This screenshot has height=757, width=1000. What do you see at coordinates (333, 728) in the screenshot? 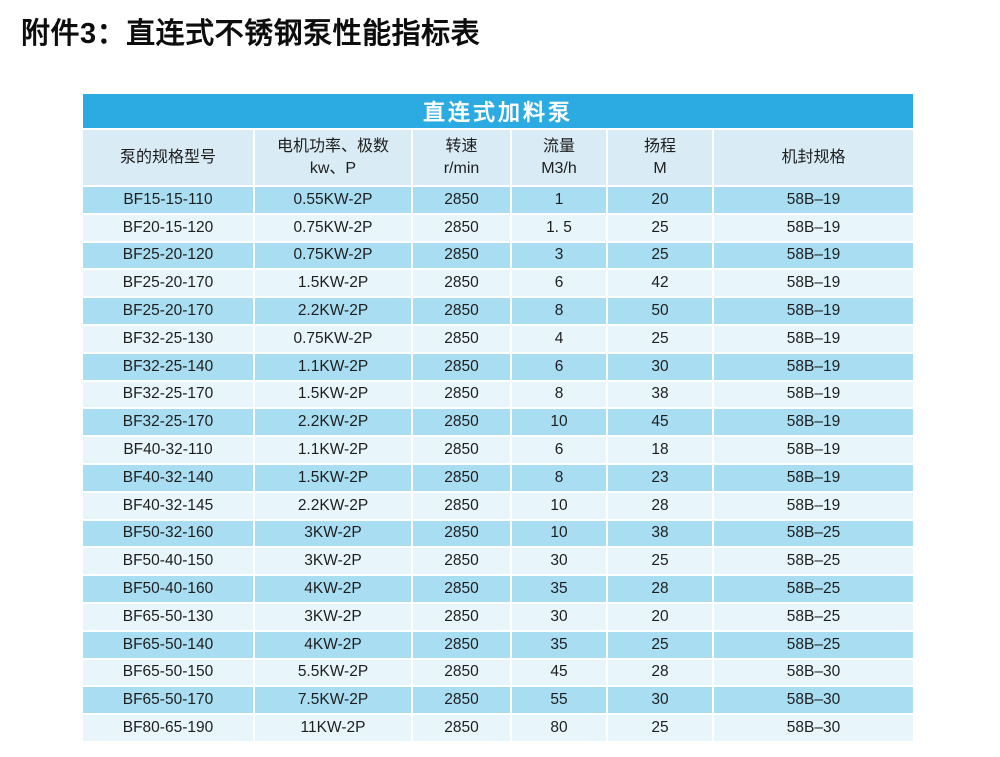
I see `cell-power: 11KW-2P` at bounding box center [333, 728].